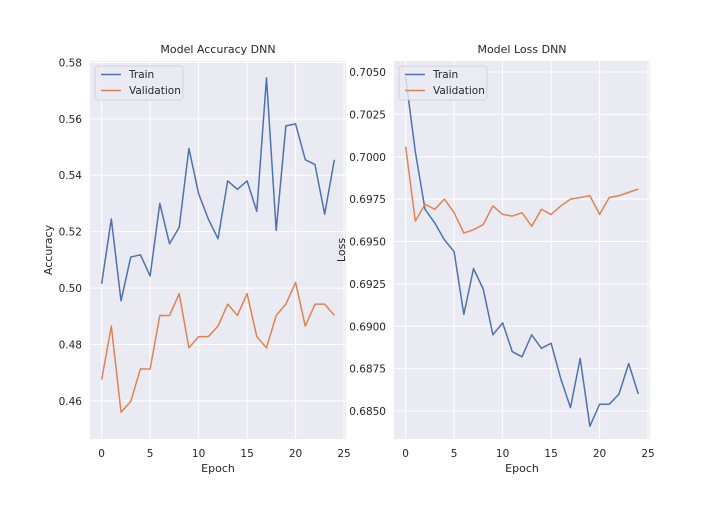 The height and width of the screenshot is (508, 720). What do you see at coordinates (70, 346) in the screenshot?
I see `y-tick-label: 0.48` at bounding box center [70, 346].